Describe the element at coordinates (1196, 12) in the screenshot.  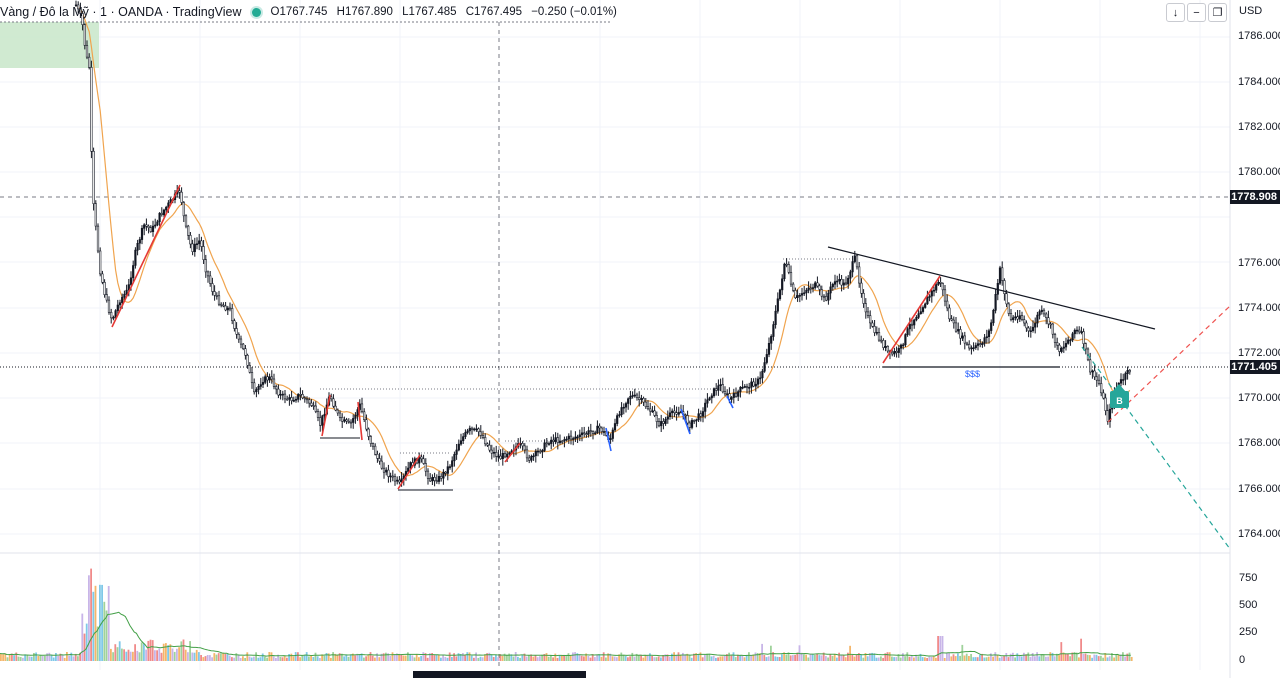
I see `minus-icon: −` at that location.